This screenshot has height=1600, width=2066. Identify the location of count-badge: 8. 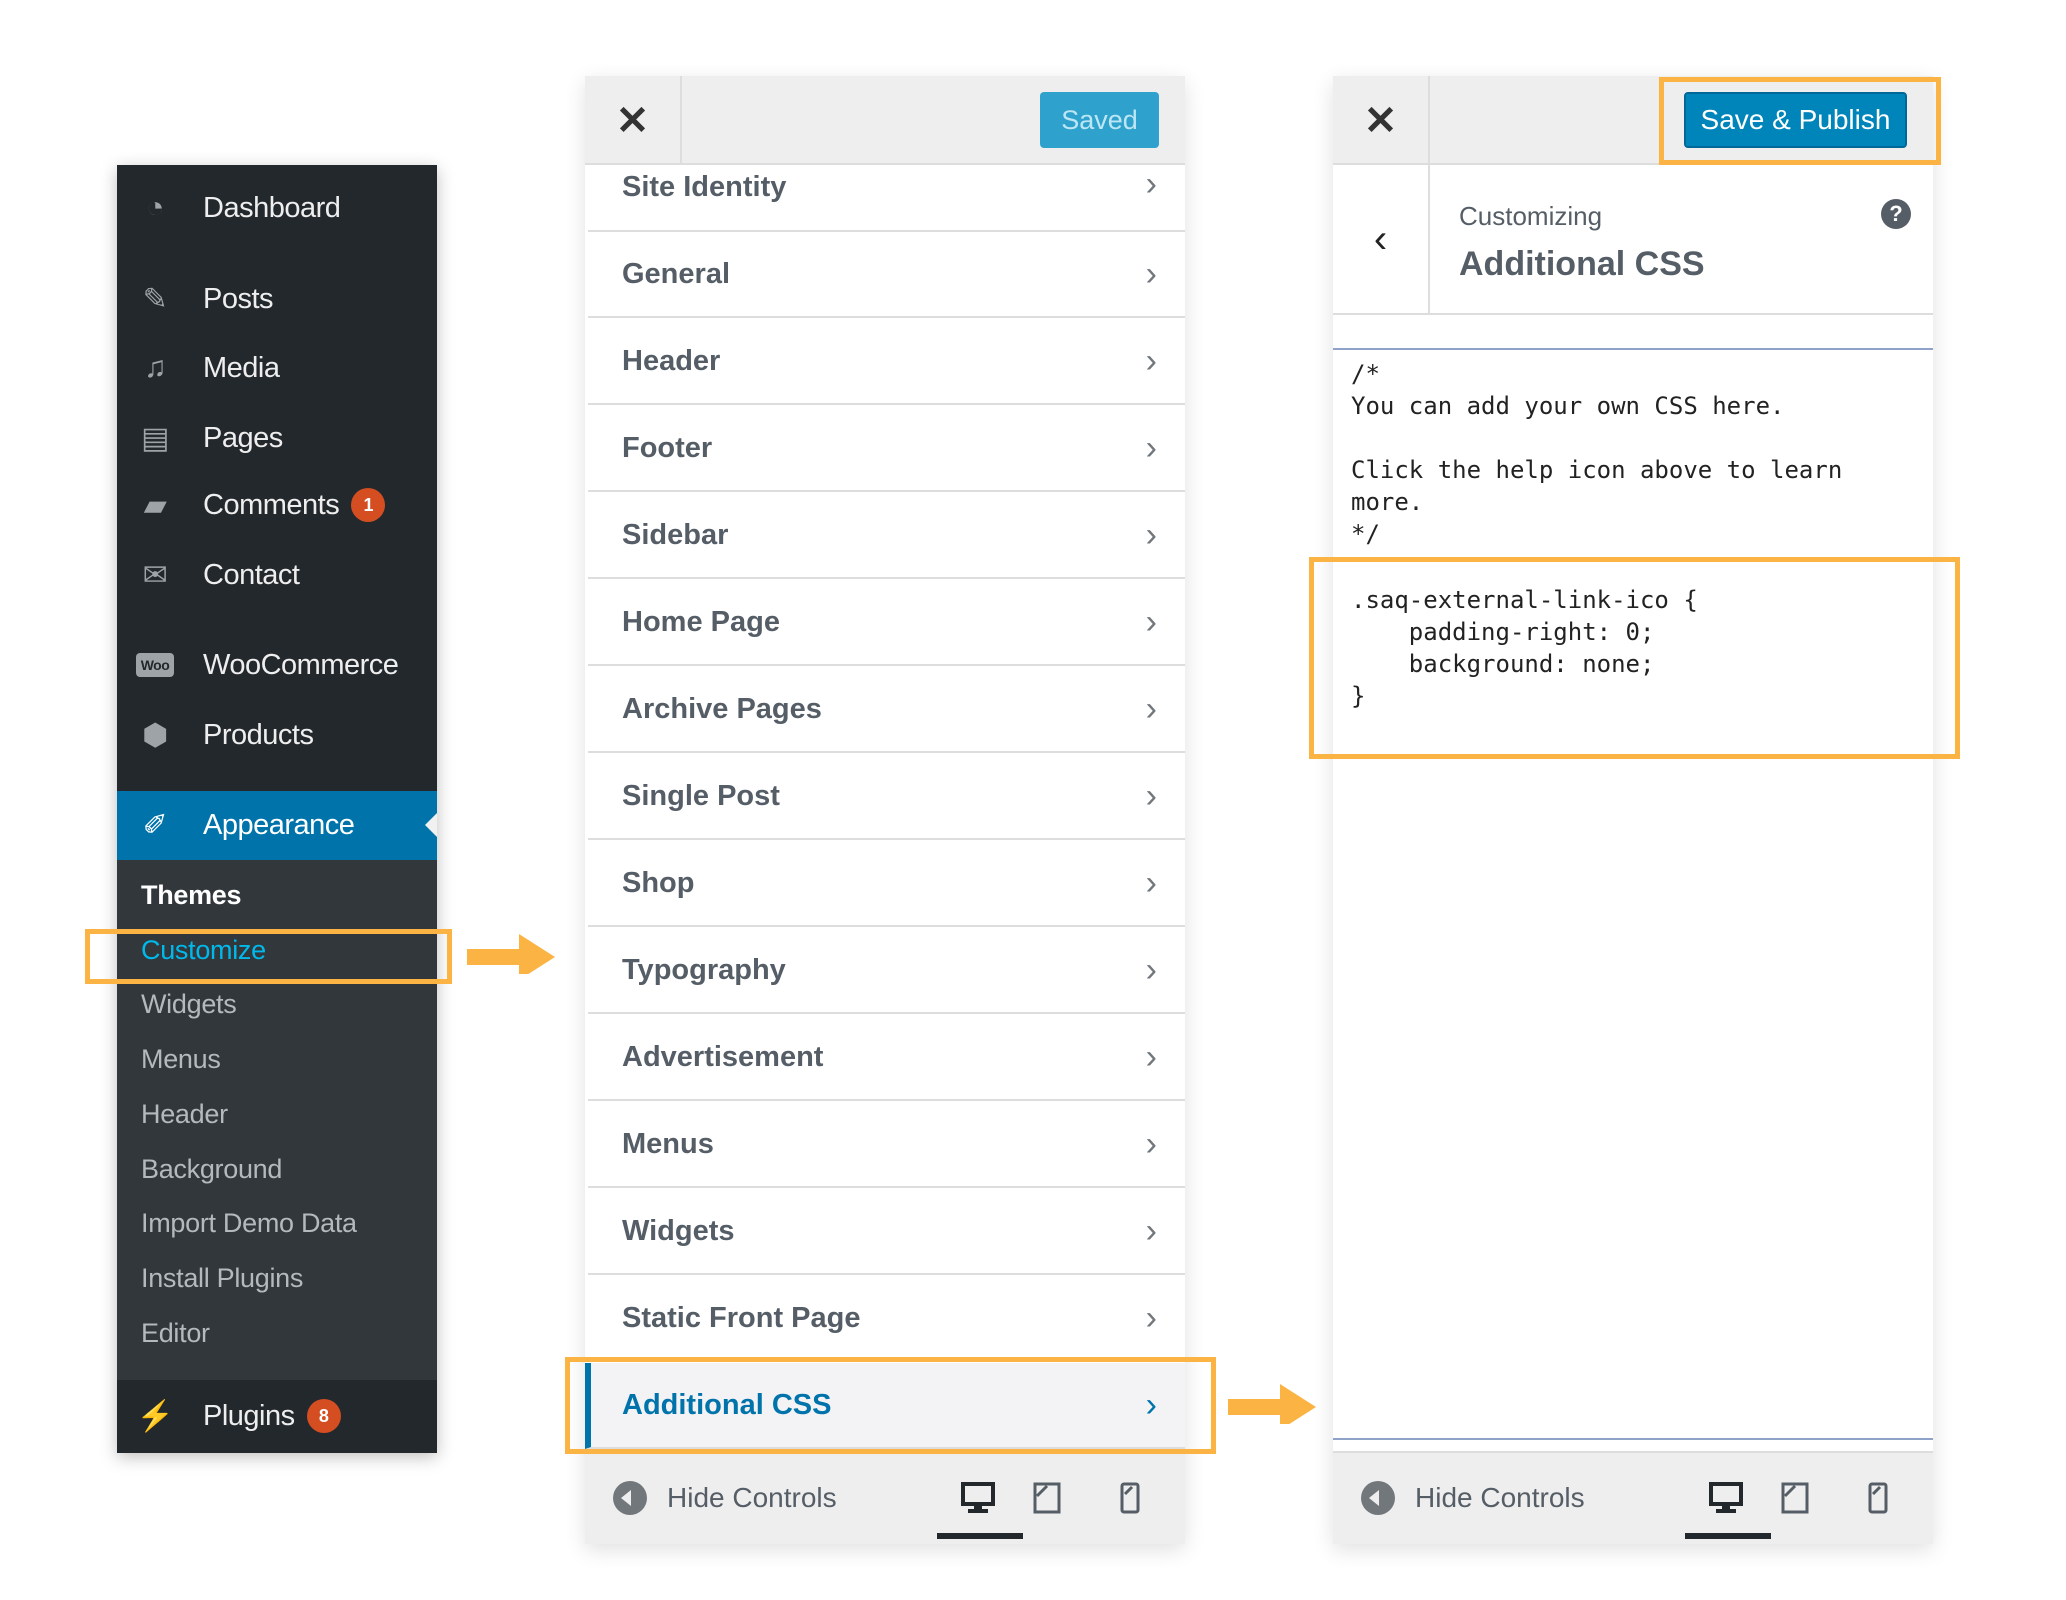
(323, 1416).